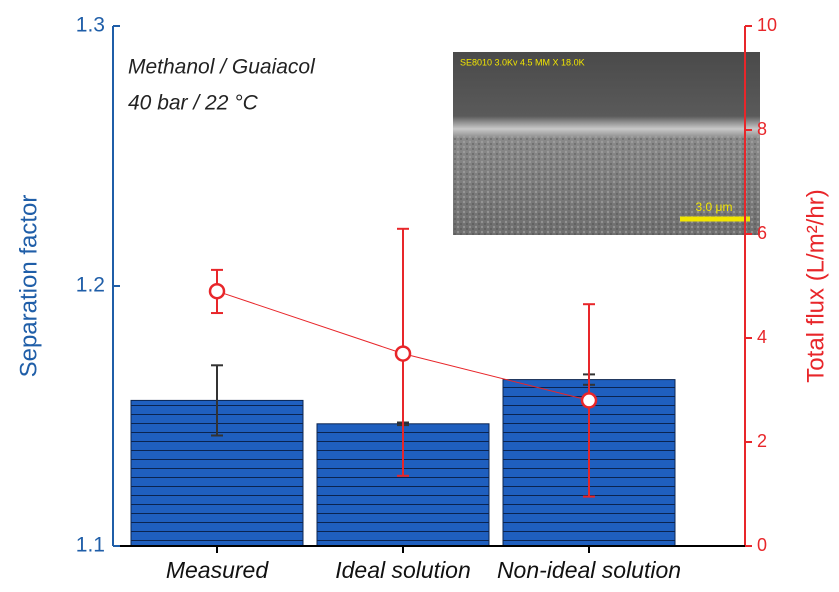 The width and height of the screenshot is (839, 592). What do you see at coordinates (222, 67) in the screenshot?
I see `annotation: Methanol / Guaiacol` at bounding box center [222, 67].